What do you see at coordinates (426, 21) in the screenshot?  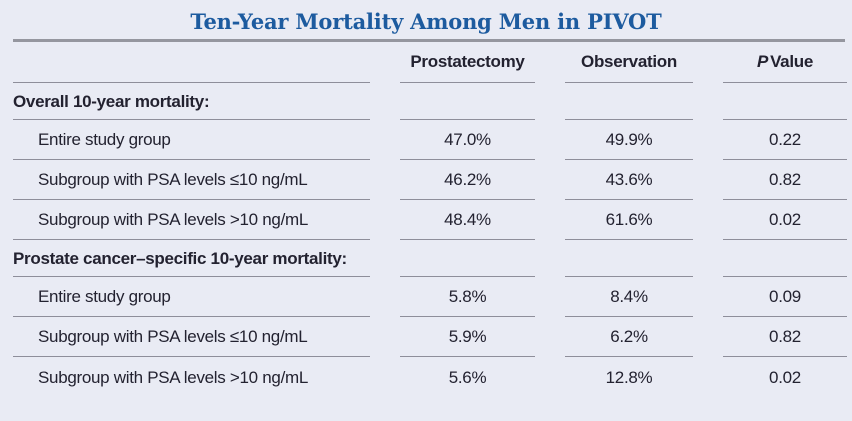 I see `table-title: Ten-Year Mortality Among Men in PIVOT` at bounding box center [426, 21].